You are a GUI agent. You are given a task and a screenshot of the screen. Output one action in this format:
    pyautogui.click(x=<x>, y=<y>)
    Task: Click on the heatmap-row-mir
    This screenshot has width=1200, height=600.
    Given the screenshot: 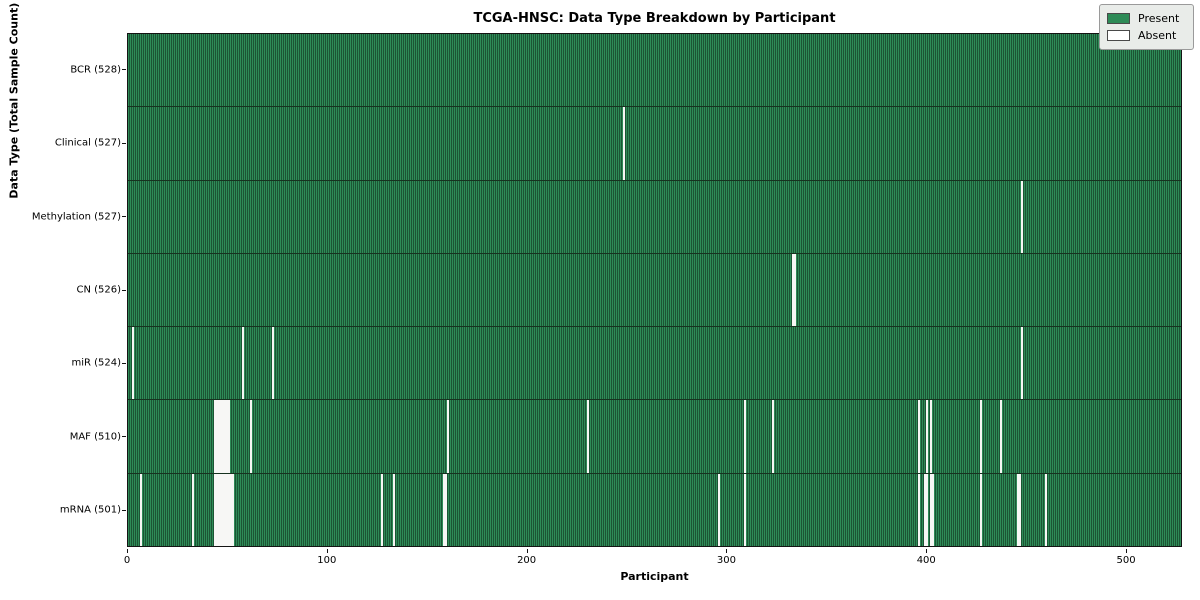 What is the action you would take?
    pyautogui.click(x=654, y=364)
    